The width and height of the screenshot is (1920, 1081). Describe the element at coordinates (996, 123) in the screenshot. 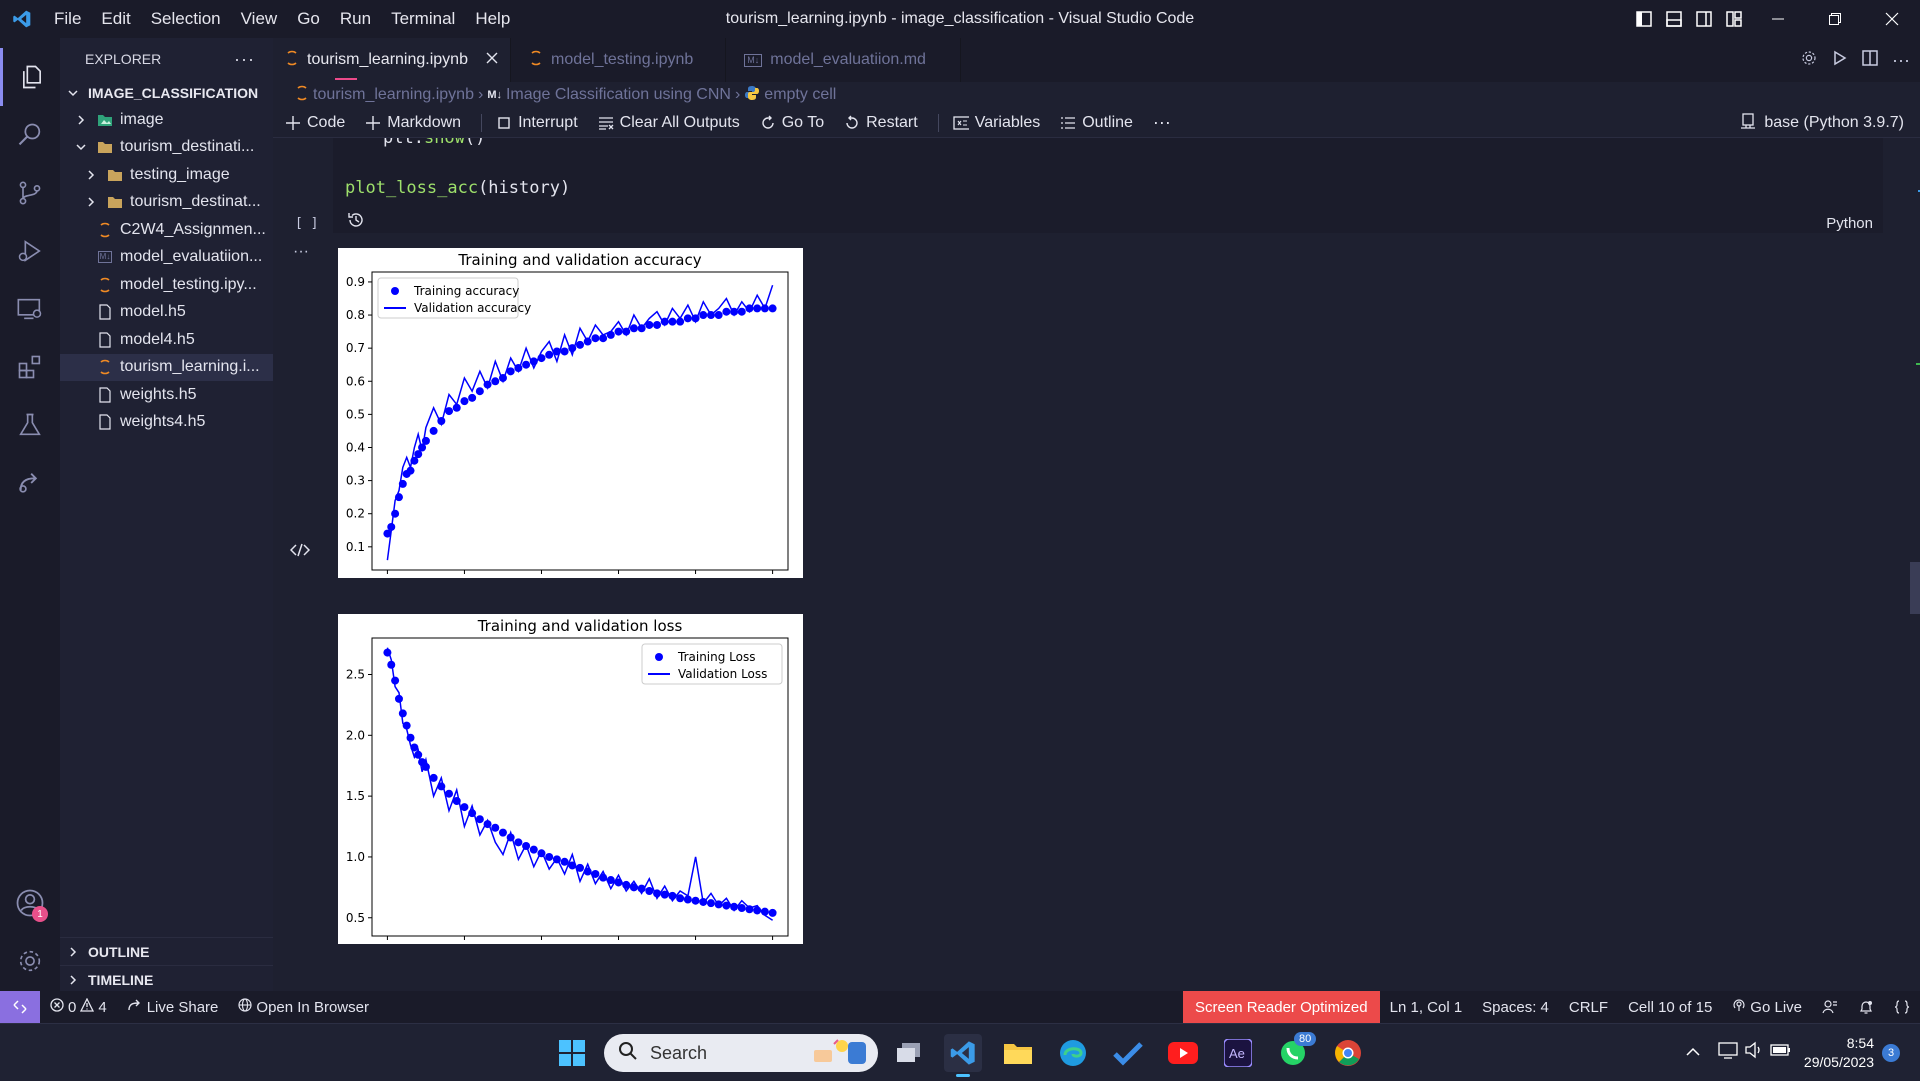

I see `variables-button: Variables` at that location.